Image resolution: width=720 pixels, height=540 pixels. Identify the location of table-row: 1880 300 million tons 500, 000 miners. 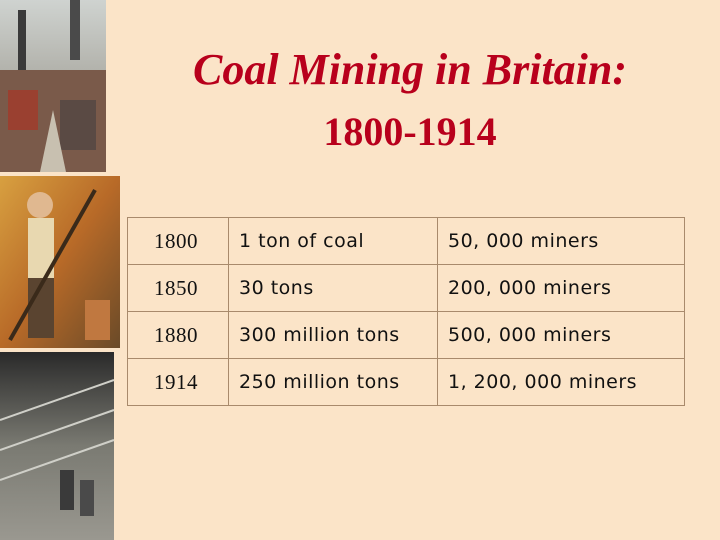
(406, 335).